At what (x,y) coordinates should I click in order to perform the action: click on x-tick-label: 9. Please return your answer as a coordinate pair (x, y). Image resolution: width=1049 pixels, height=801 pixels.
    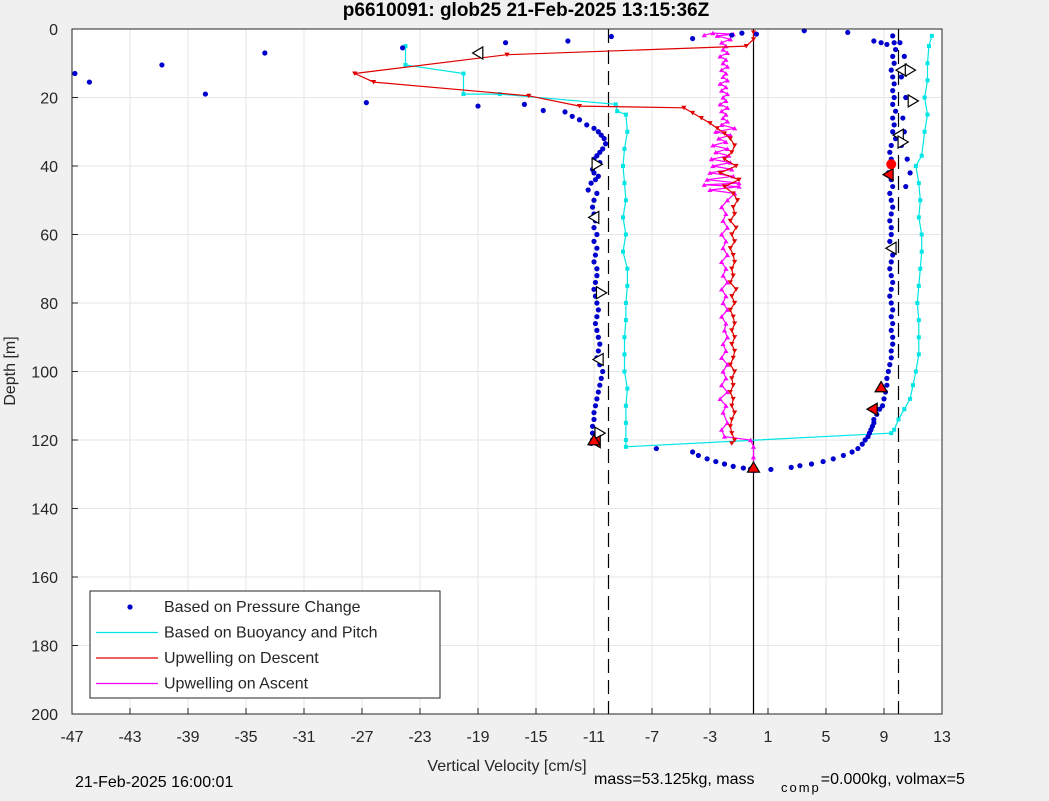
    Looking at the image, I should click on (884, 737).